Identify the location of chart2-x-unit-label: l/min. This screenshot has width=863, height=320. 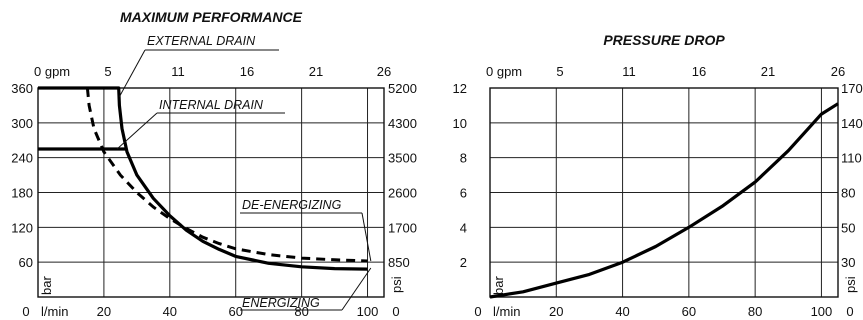
(506, 311).